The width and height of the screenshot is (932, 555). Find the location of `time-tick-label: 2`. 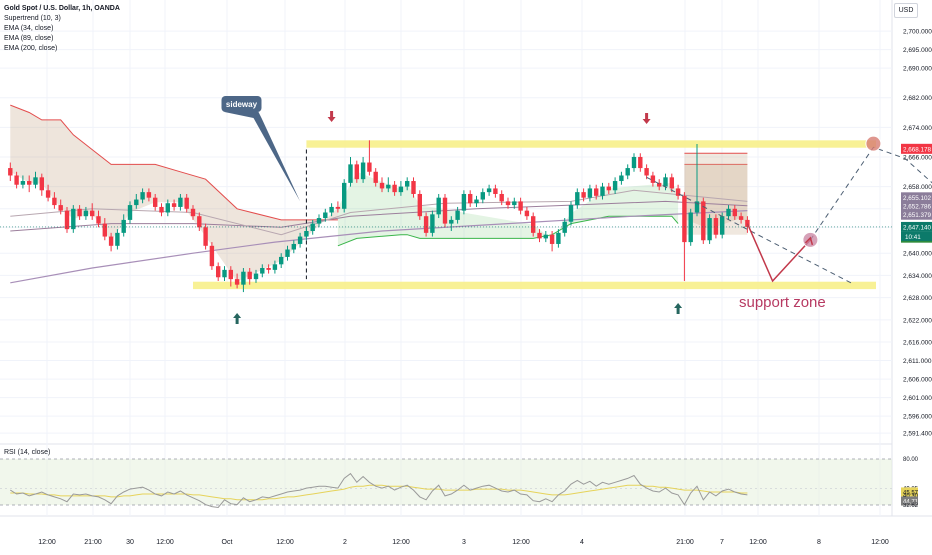

time-tick-label: 2 is located at coordinates (345, 542).